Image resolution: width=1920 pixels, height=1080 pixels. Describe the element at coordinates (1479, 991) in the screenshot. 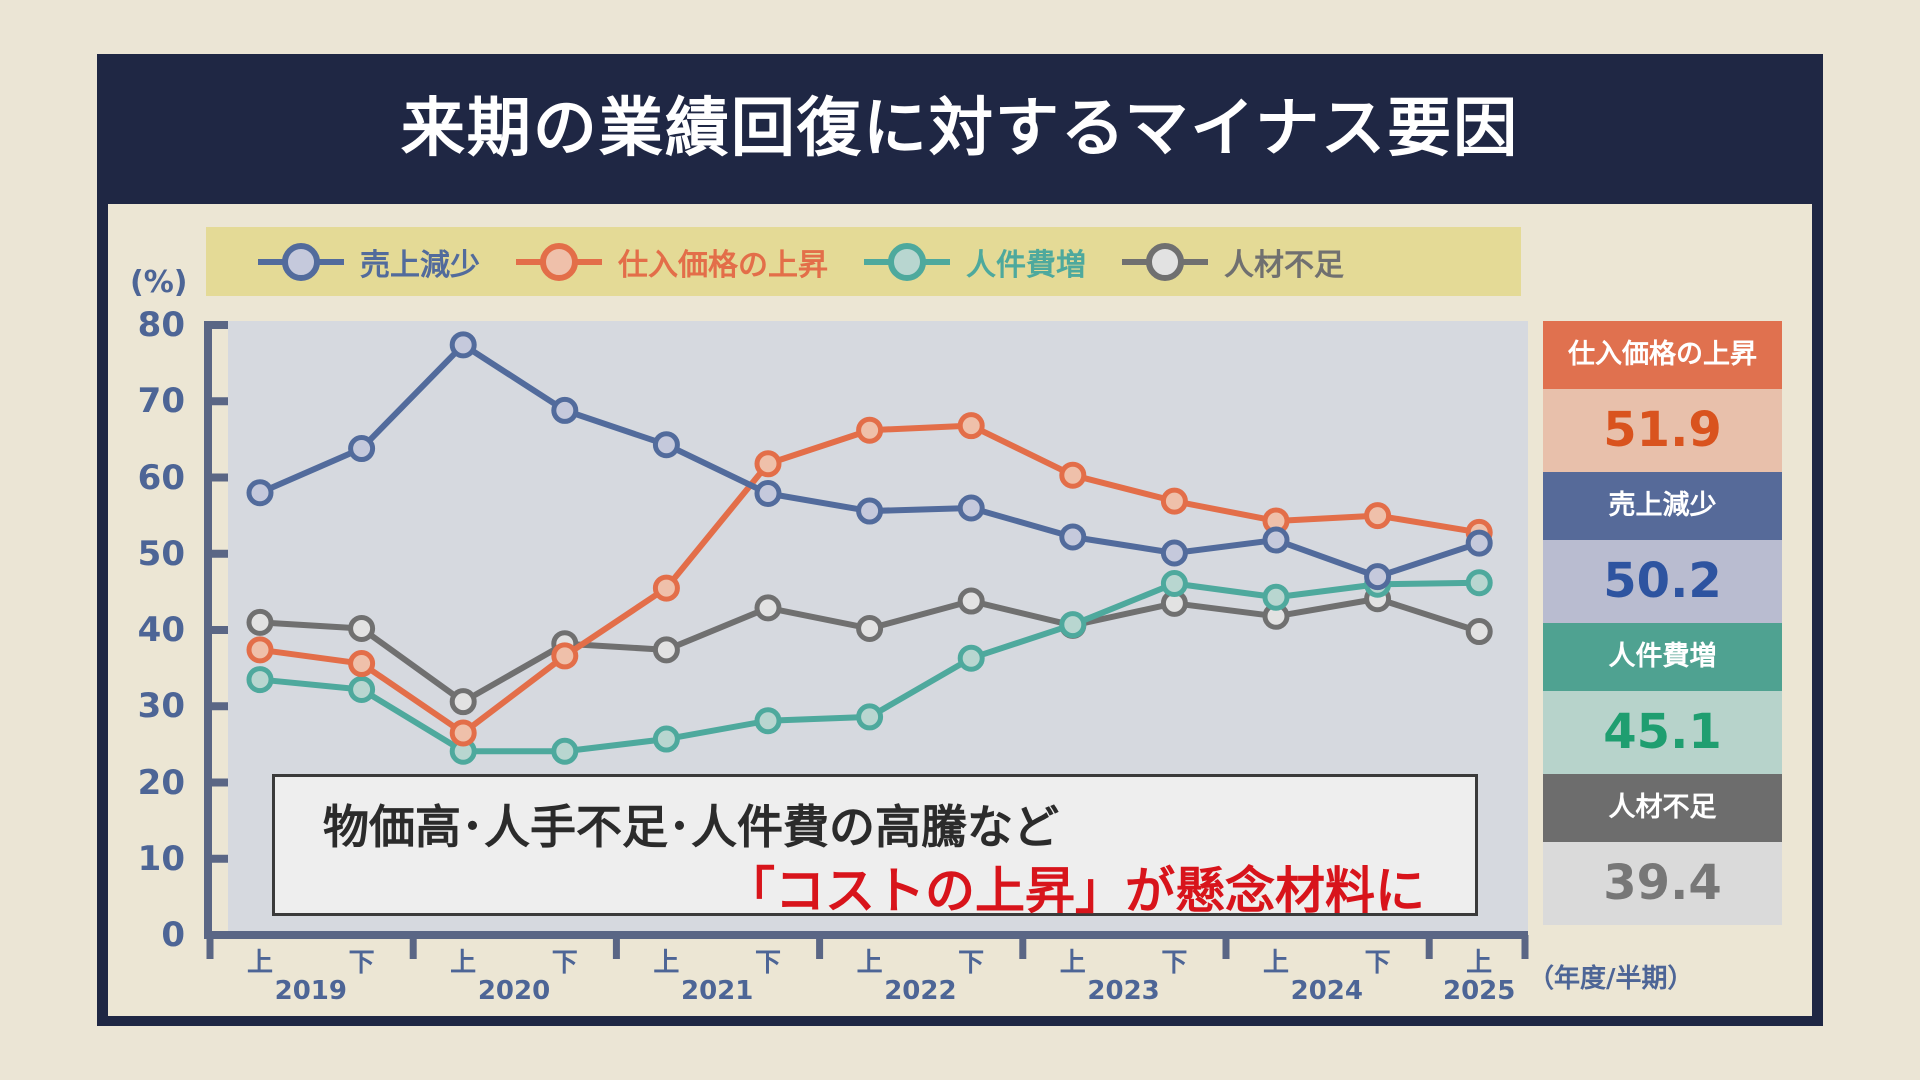

I see `x-year-label: 2025` at that location.